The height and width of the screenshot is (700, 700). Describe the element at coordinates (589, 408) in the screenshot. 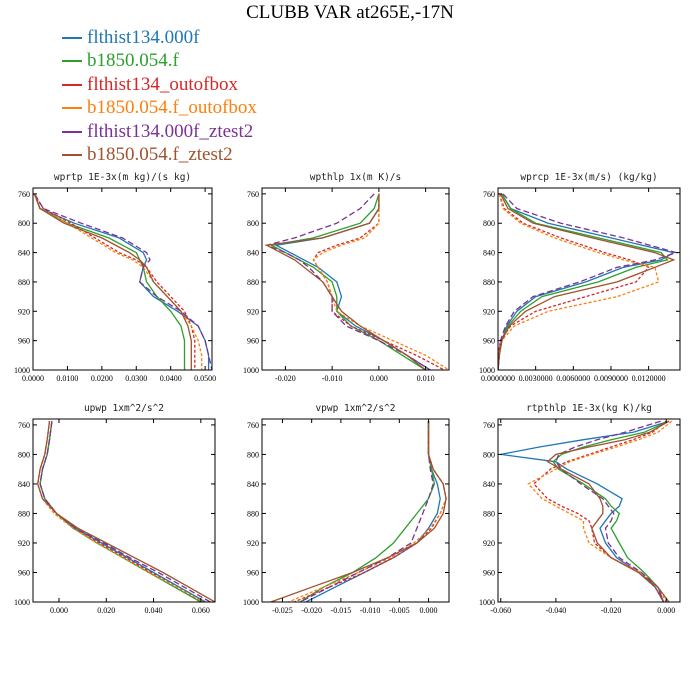

I see `panel-title: rtpthlp 1E-3x(kg K)/kg` at that location.